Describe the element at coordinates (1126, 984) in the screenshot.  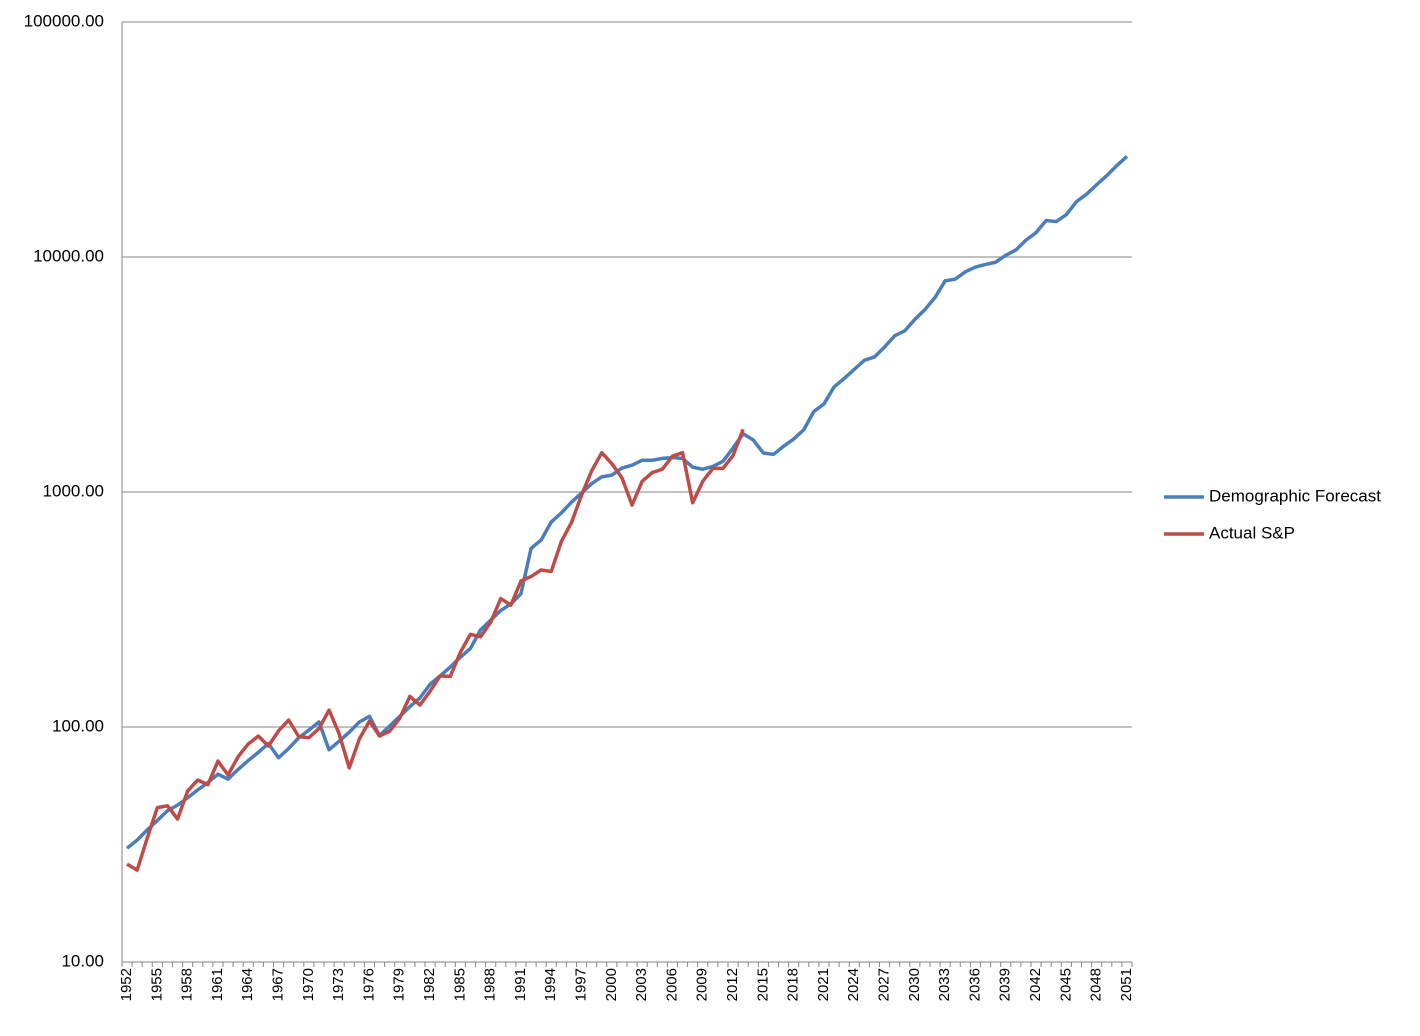
I see `x-tick-label: 2051` at that location.